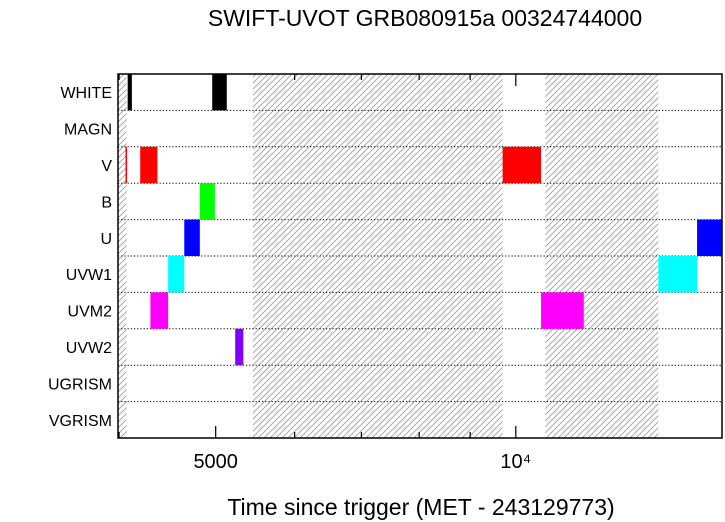  What do you see at coordinates (207, 201) in the screenshot?
I see `exposure-bar-b` at bounding box center [207, 201].